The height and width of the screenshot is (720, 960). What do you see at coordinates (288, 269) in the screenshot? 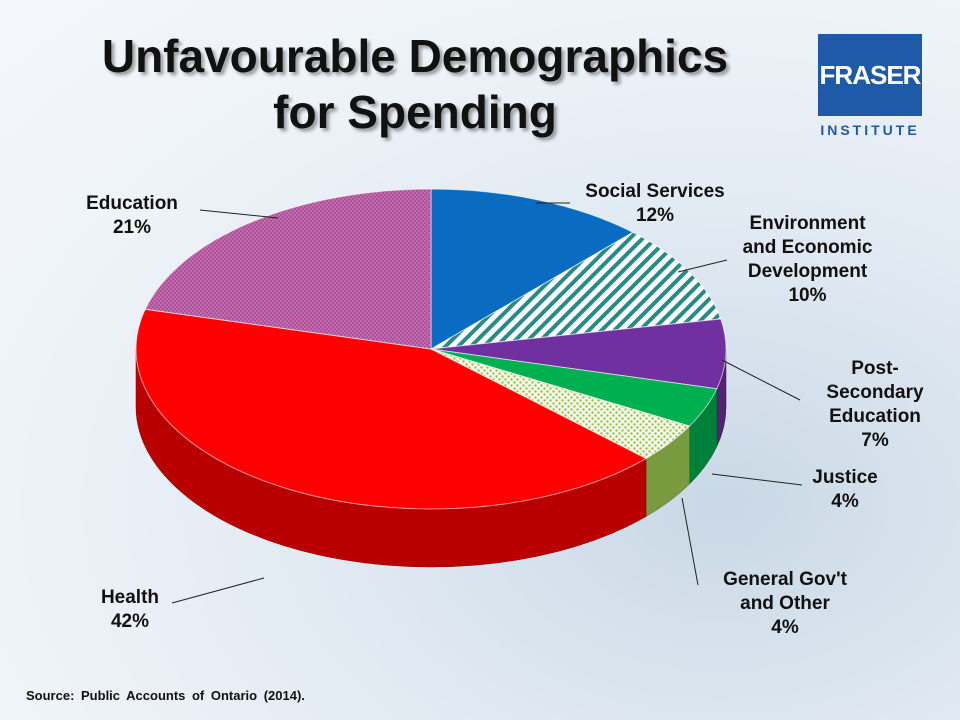
I see `pie-slice-education` at bounding box center [288, 269].